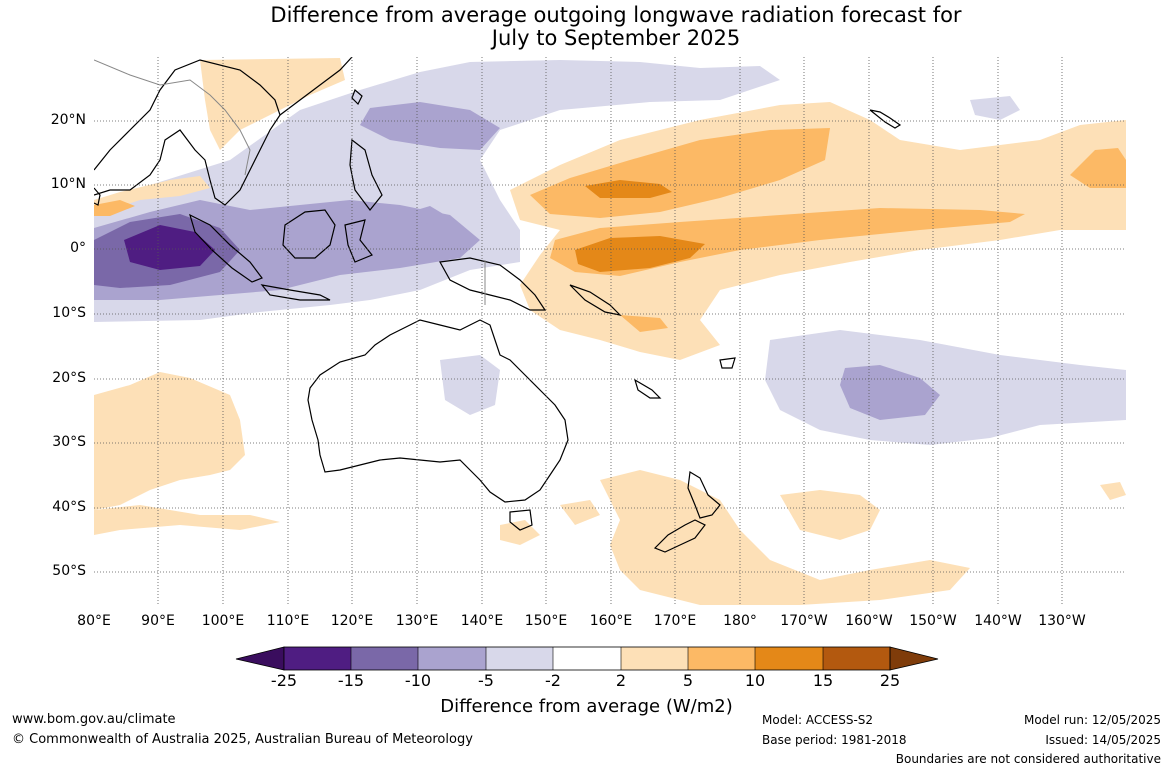  I want to click on south-pacific-suppressed-light, so click(945, 387).